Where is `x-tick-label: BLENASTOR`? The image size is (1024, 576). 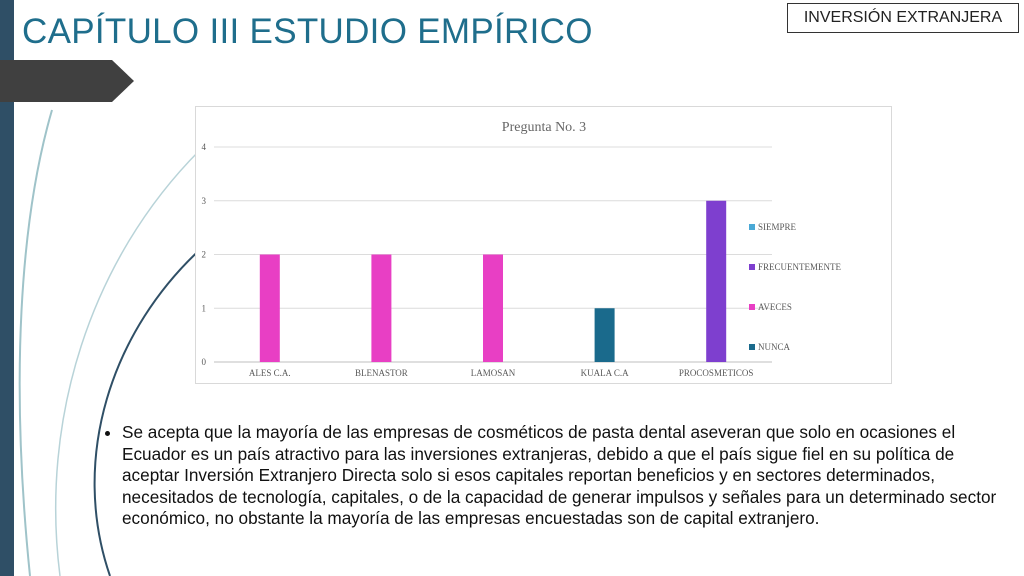
x-tick-label: BLENASTOR is located at coordinates (381, 373).